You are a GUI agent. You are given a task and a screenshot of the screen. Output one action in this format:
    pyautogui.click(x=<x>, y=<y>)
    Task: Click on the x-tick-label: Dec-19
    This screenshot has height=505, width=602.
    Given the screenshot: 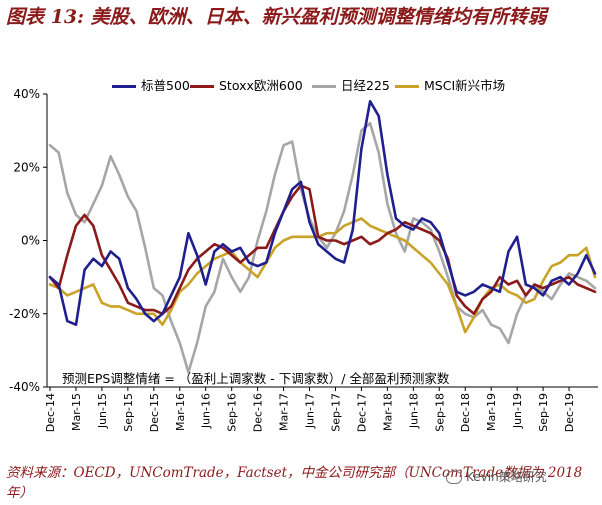 What is the action you would take?
    pyautogui.click(x=569, y=412)
    